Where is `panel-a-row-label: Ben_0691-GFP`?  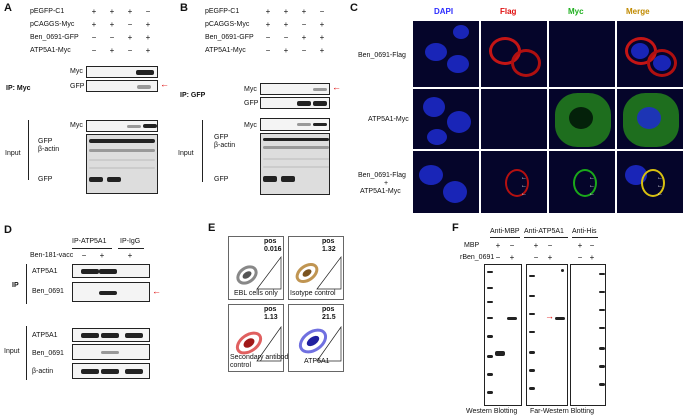 panel-a-row-label: Ben_0691-GFP is located at coordinates (54, 37).